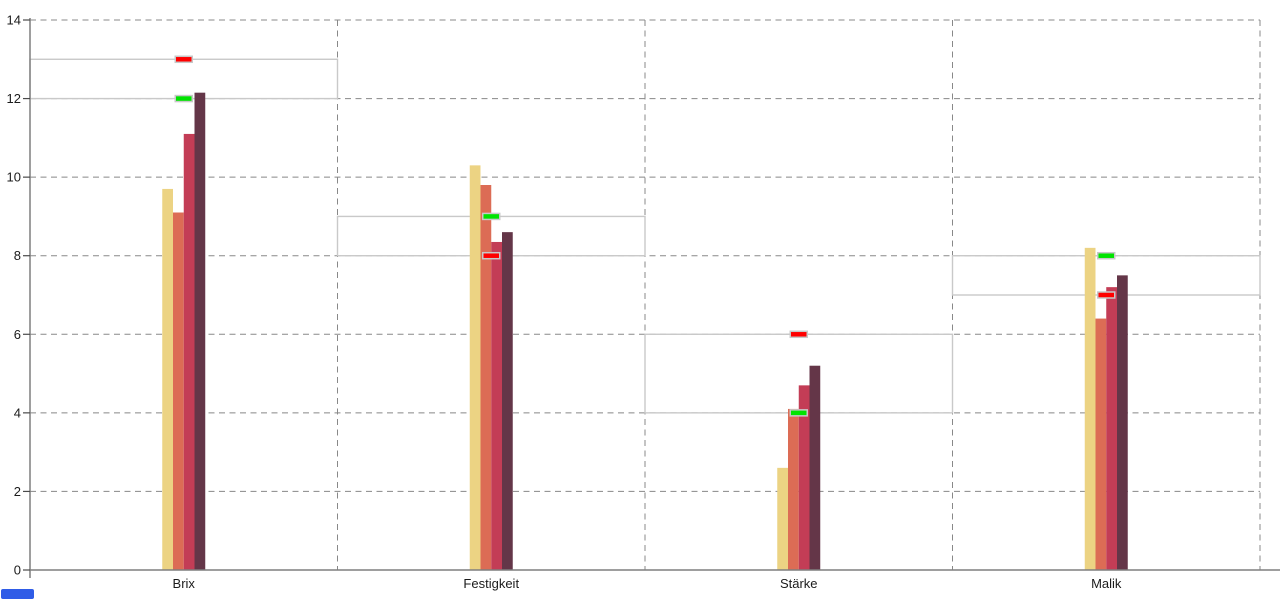 This screenshot has height=600, width=1280. I want to click on bar-stärke-series3, so click(804, 477).